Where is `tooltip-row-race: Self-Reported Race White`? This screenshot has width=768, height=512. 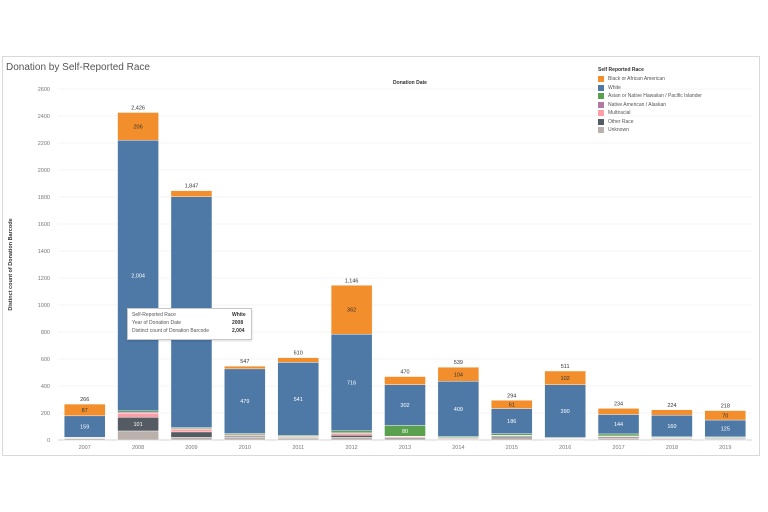 tooltip-row-race: Self-Reported Race White is located at coordinates (189, 316).